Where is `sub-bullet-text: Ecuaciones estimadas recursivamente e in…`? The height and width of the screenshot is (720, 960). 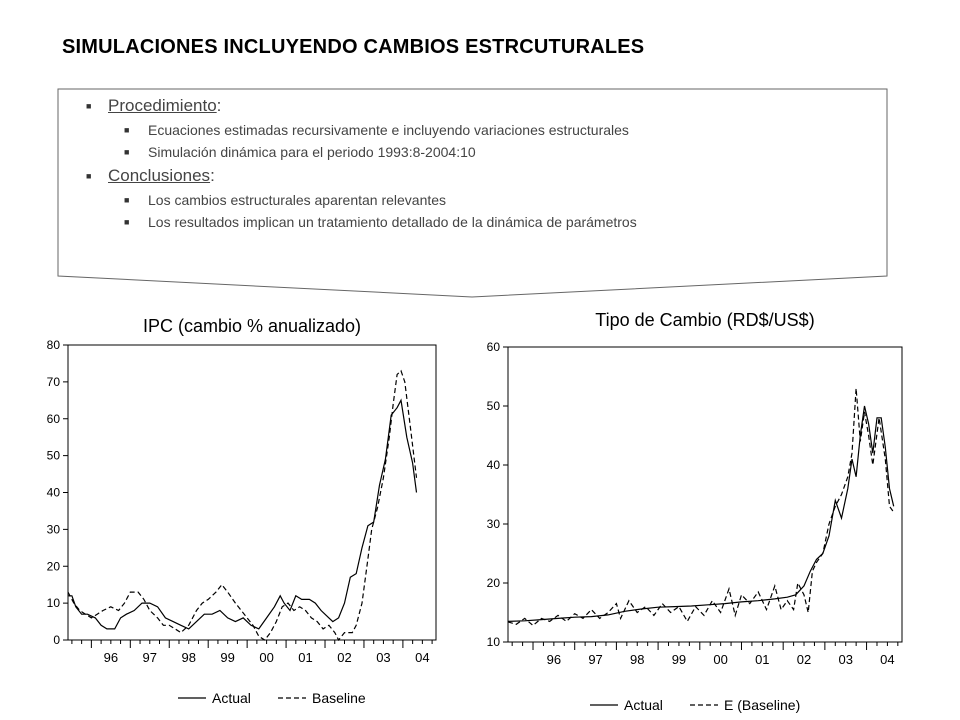 sub-bullet-text: Ecuaciones estimadas recursivamente e in… is located at coordinates (388, 130).